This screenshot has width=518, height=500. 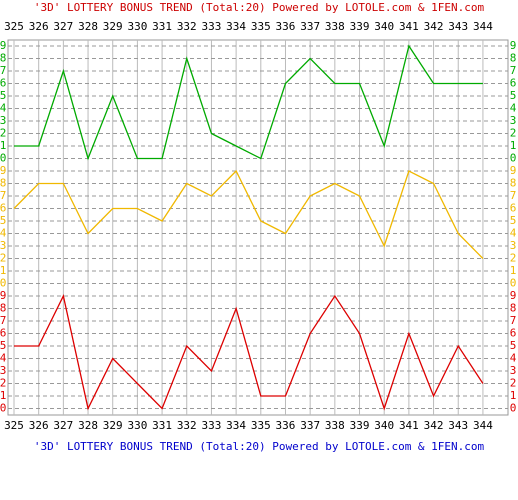 I want to click on x-tick-label-top: 330, so click(x=137, y=26).